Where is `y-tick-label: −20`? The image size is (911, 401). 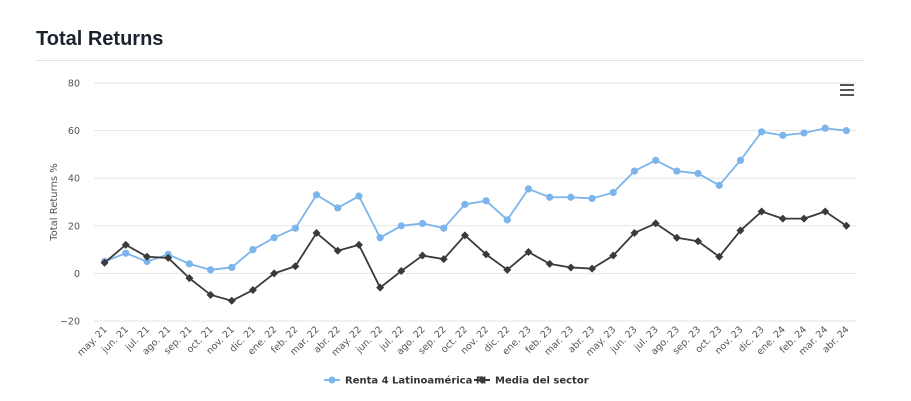 y-tick-label: −20 is located at coordinates (70, 322).